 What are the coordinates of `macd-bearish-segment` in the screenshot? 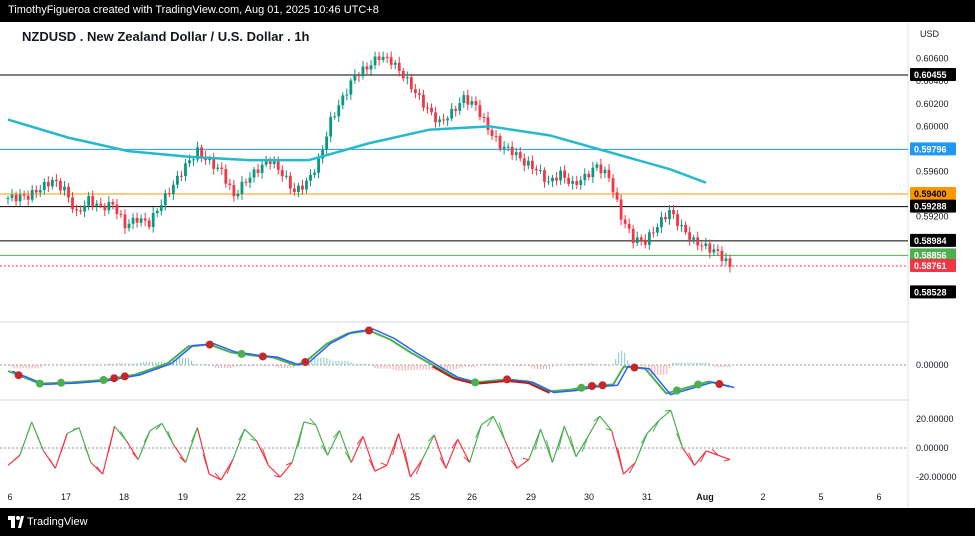 It's located at (491, 379).